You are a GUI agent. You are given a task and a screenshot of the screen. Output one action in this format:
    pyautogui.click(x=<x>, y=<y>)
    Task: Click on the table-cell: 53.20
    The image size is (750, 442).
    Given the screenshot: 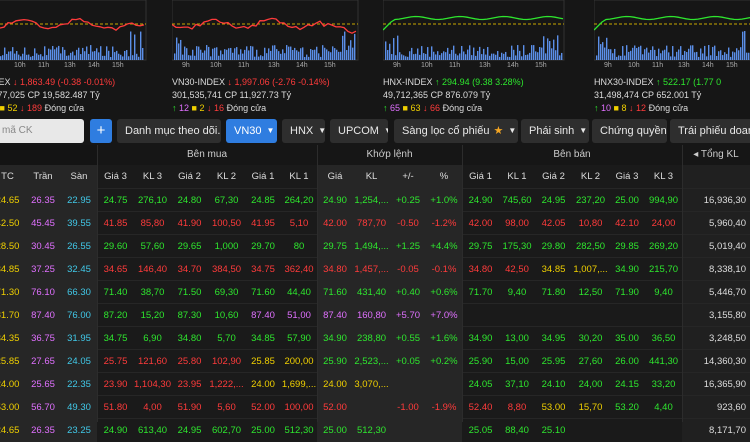 What is the action you would take?
    pyautogui.click(x=627, y=407)
    